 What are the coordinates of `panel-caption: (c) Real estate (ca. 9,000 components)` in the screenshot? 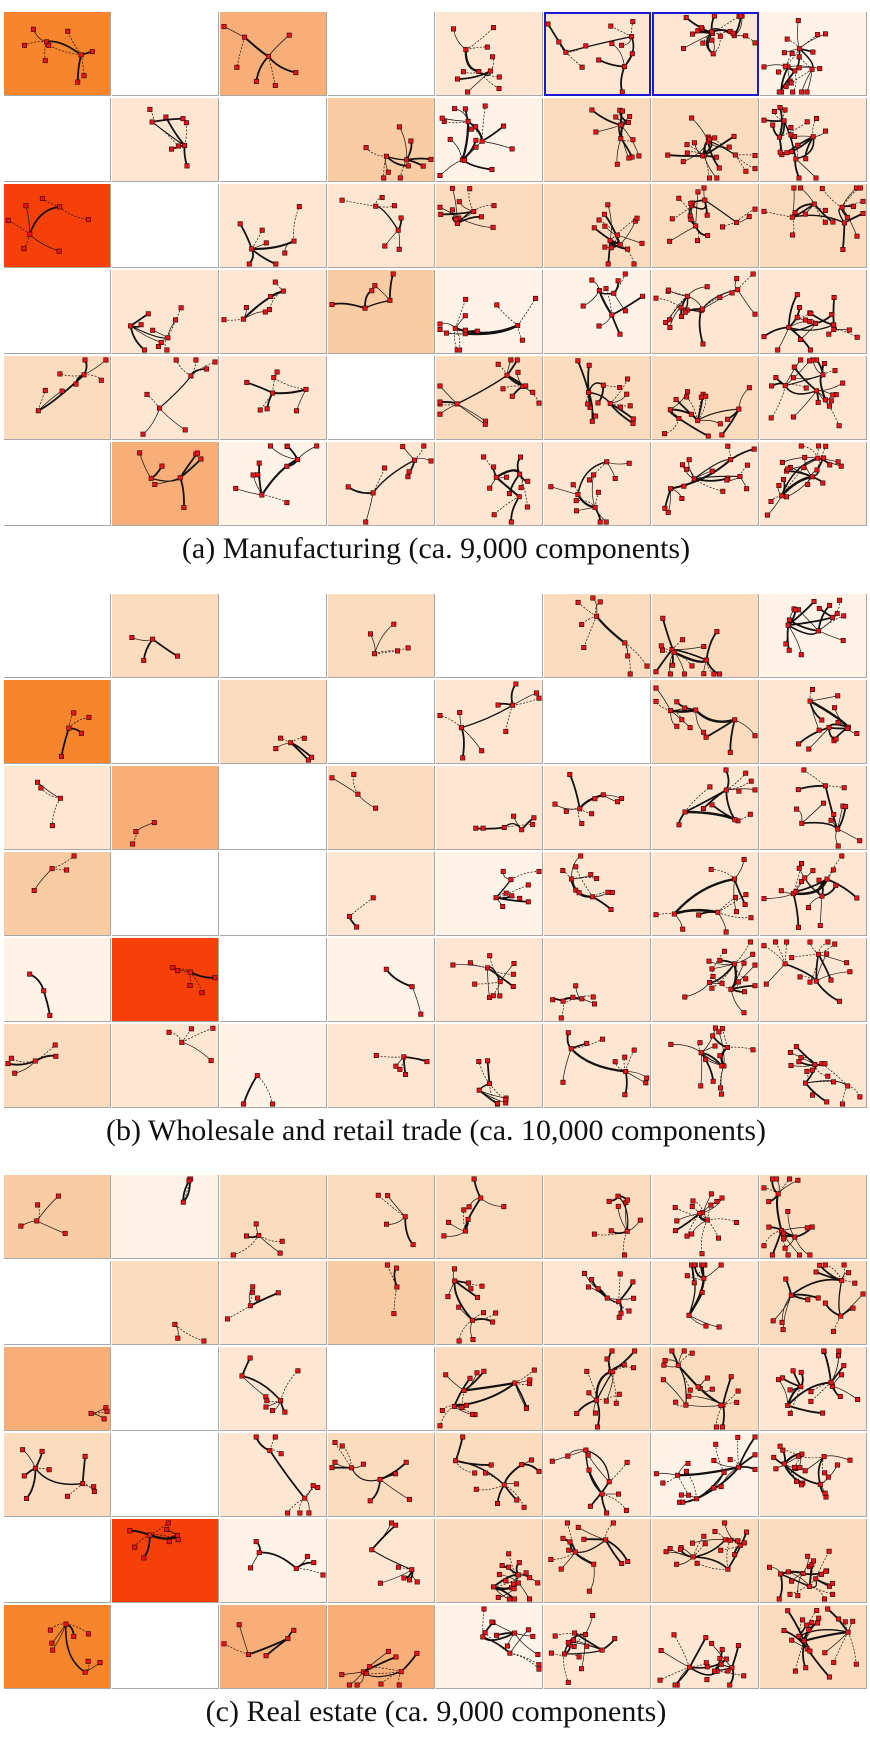 It's located at (436, 1711).